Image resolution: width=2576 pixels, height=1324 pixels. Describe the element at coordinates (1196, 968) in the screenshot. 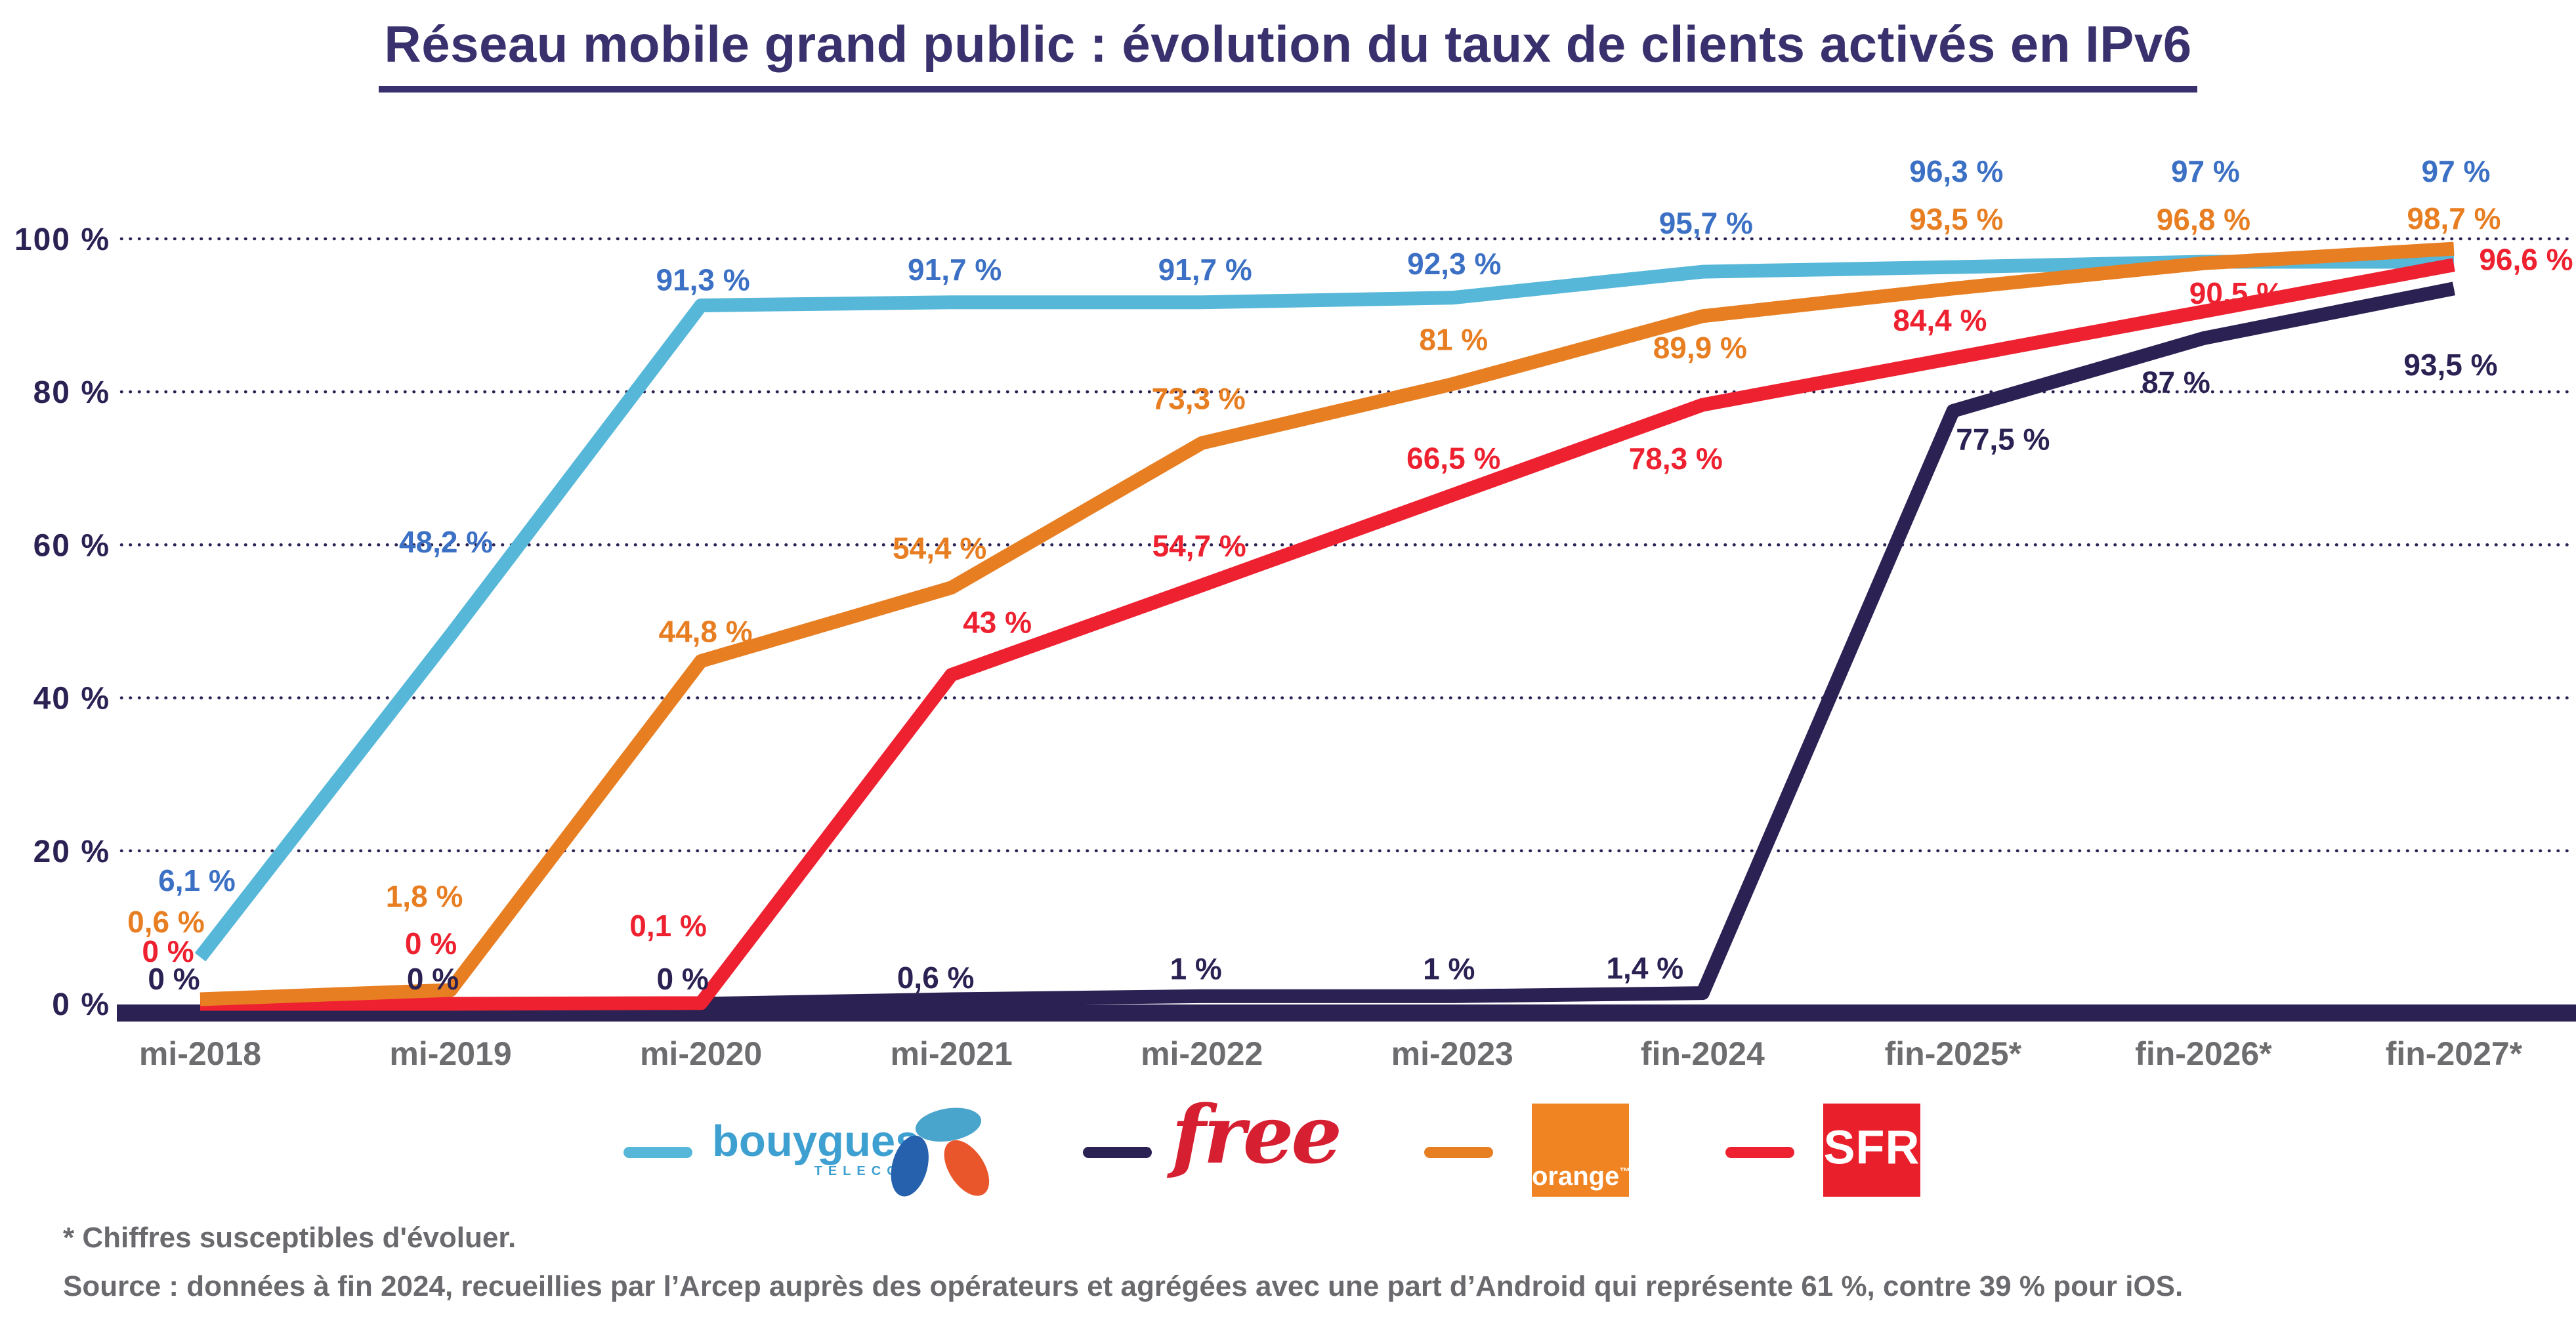

I see `data-label-free-mi-2022: 1 %` at that location.